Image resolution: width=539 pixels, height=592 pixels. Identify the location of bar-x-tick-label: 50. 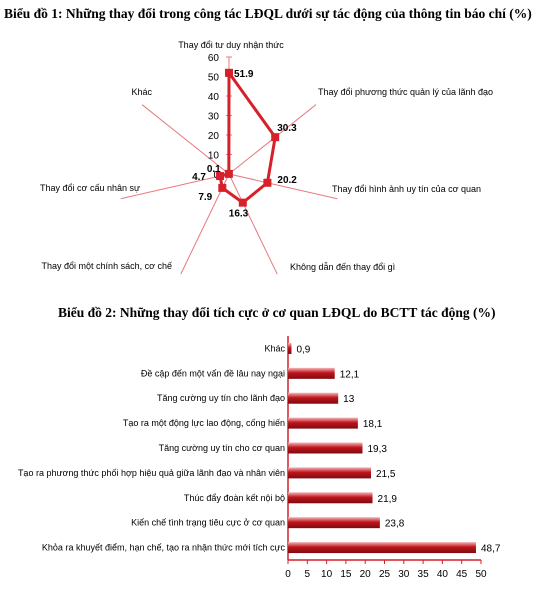
(481, 574).